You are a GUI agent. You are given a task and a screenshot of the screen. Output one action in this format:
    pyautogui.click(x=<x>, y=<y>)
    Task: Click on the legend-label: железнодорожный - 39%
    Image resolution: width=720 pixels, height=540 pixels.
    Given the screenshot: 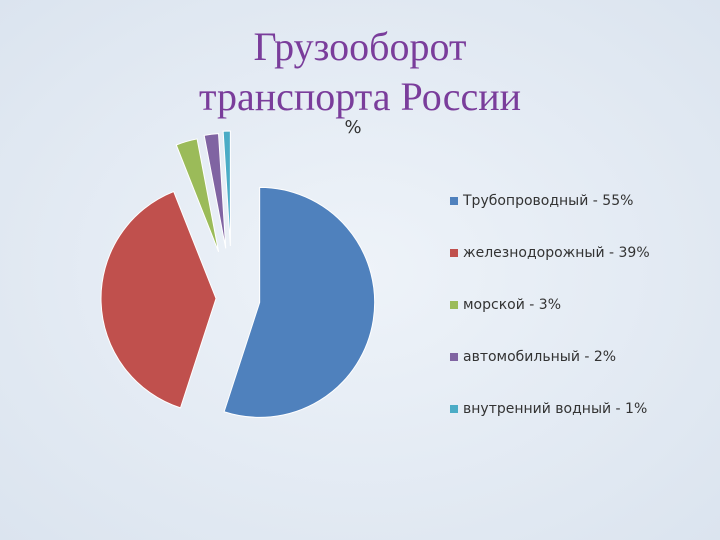 What is the action you would take?
    pyautogui.click(x=556, y=253)
    